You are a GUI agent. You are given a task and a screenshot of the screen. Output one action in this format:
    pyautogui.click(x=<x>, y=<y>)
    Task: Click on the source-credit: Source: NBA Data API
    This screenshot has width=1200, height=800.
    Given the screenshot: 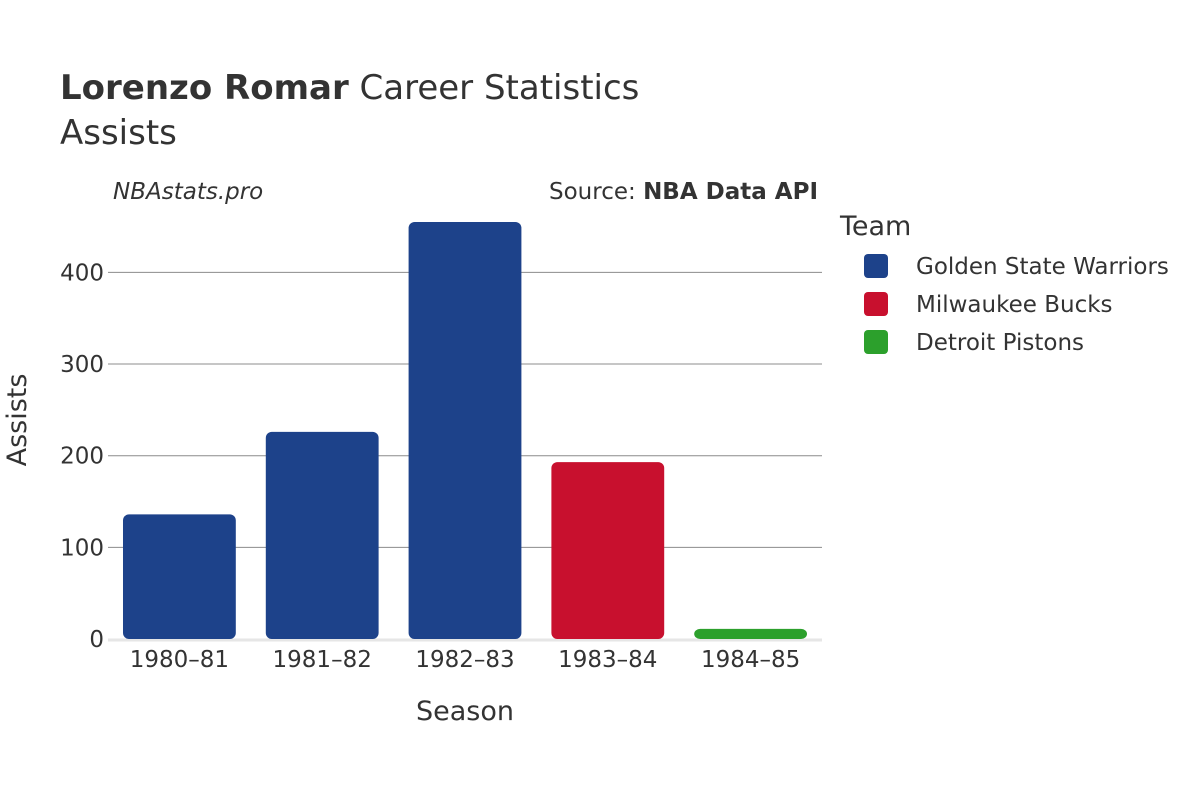 What is the action you would take?
    pyautogui.click(x=683, y=192)
    